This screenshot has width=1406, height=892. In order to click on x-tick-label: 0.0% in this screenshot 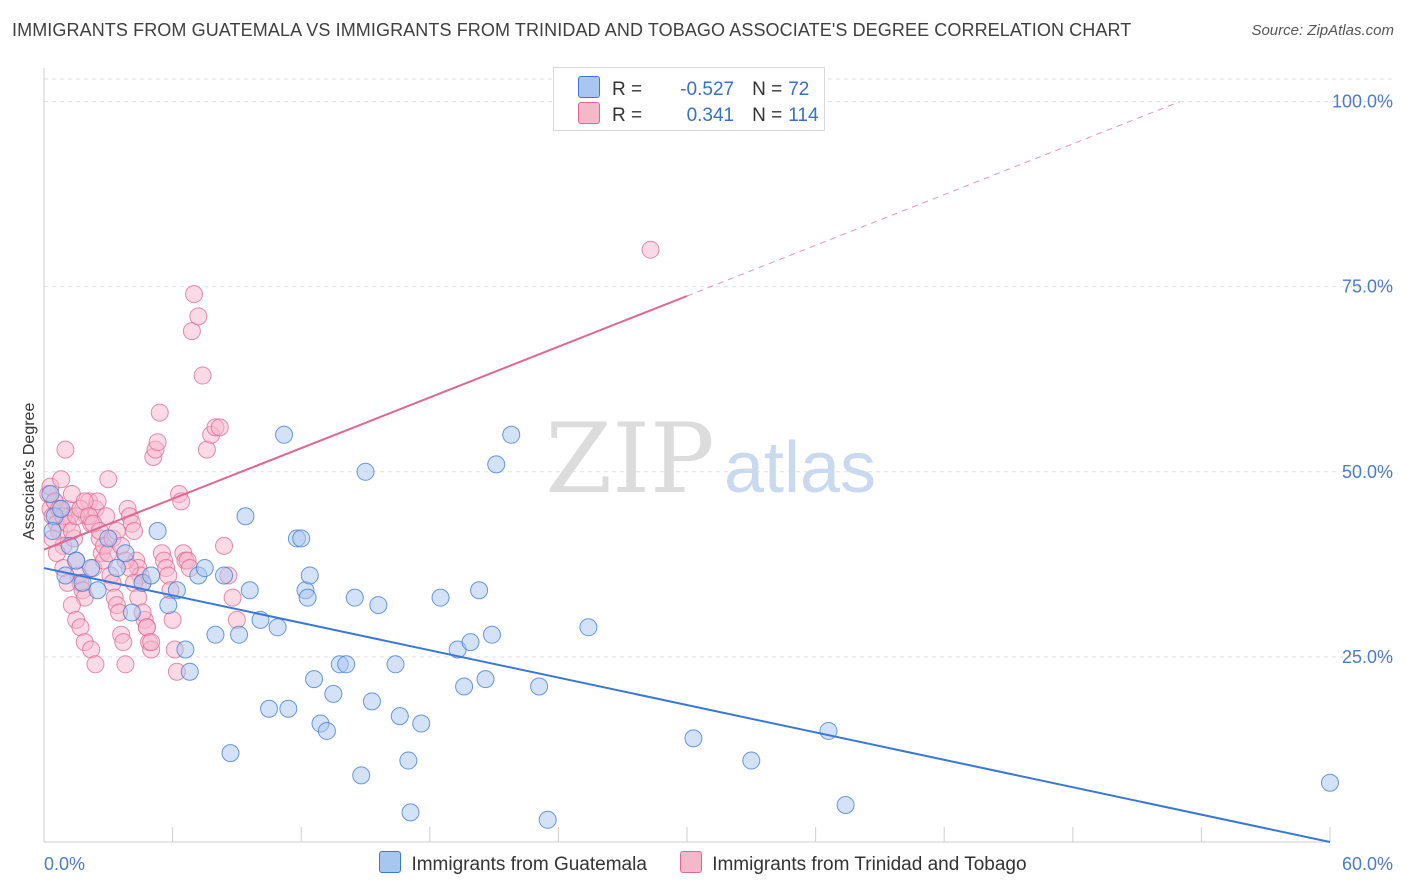, I will do `click(64, 864)`.